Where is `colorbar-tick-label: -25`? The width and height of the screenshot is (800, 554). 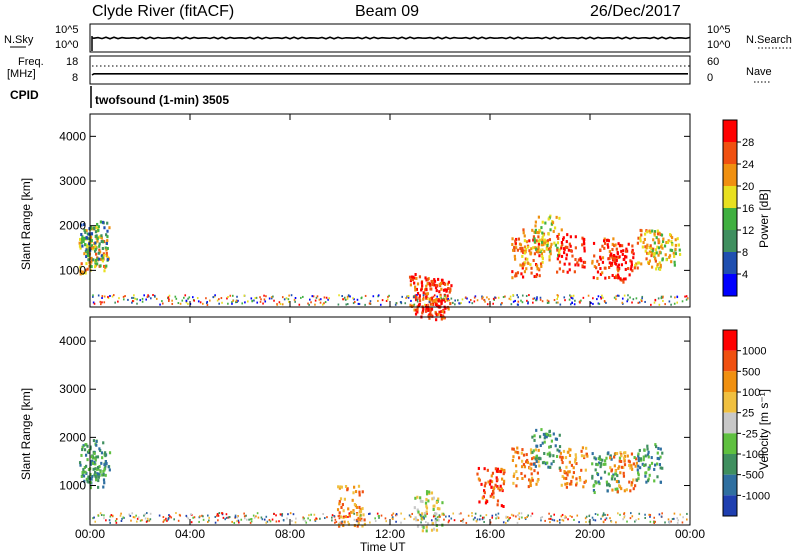
colorbar-tick-label: -25 is located at coordinates (750, 434).